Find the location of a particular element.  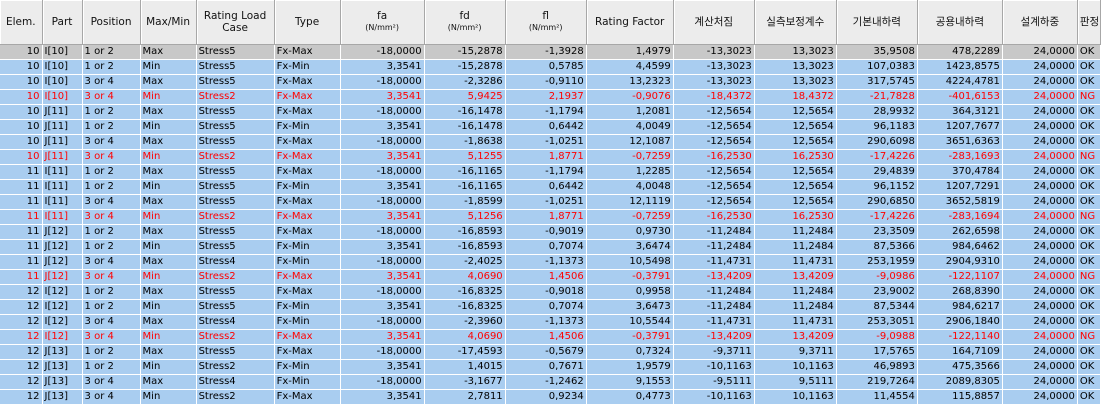

cell-rating-factor: 4,0048 is located at coordinates (630, 187).